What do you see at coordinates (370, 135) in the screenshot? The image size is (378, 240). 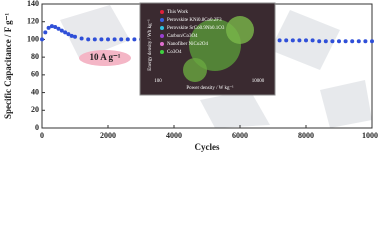 I see `x-tick-label: 10000` at bounding box center [370, 135].